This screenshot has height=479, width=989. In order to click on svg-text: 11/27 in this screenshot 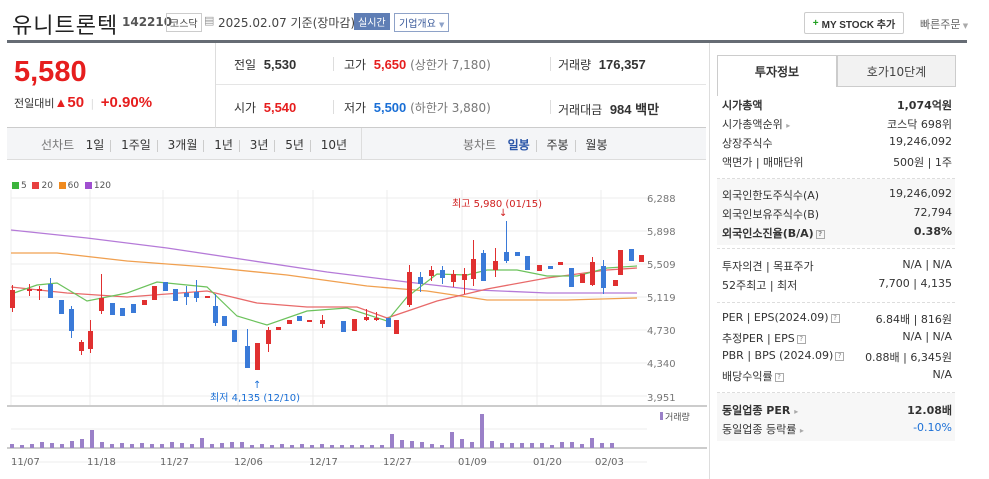, I will do `click(174, 462)`.